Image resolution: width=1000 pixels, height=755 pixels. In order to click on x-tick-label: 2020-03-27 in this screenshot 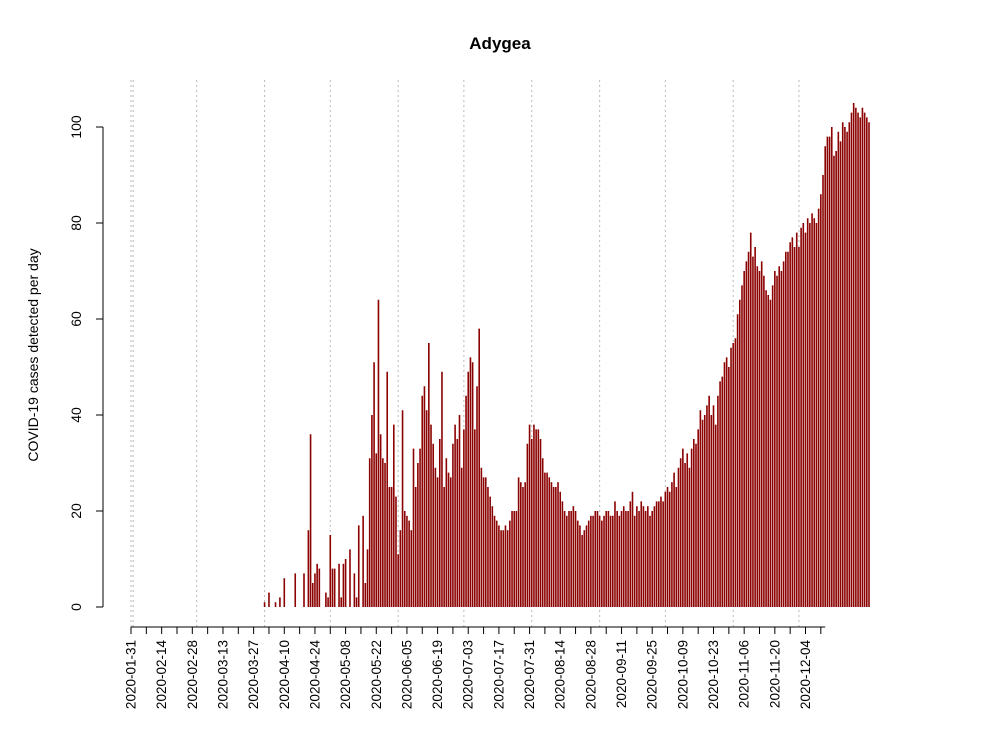, I will do `click(253, 674)`.